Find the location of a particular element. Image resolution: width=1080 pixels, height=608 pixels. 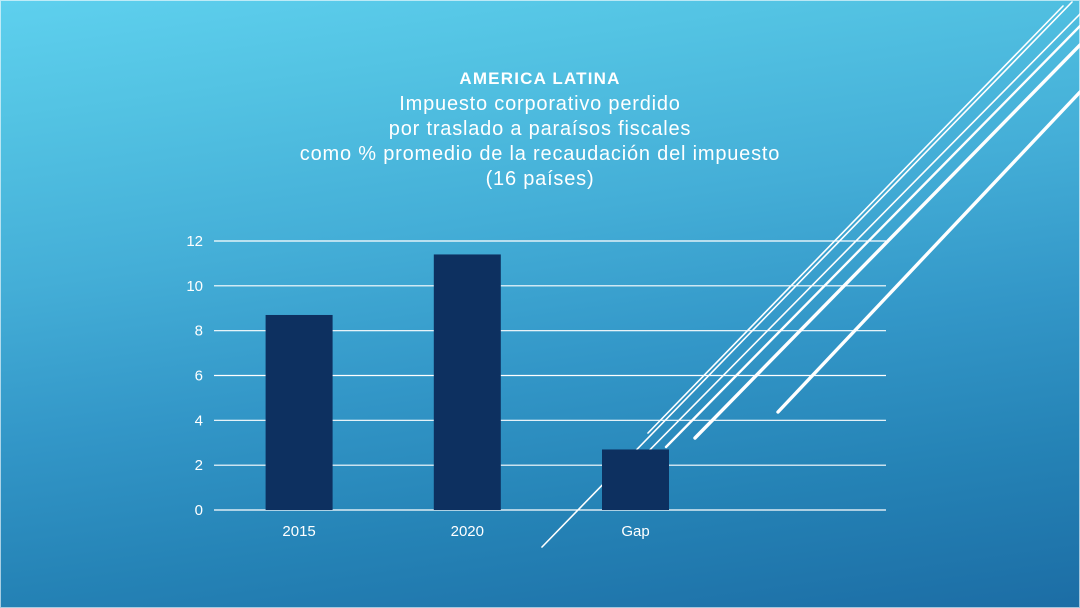

subtitle-line-4: (16 países) is located at coordinates (540, 179).